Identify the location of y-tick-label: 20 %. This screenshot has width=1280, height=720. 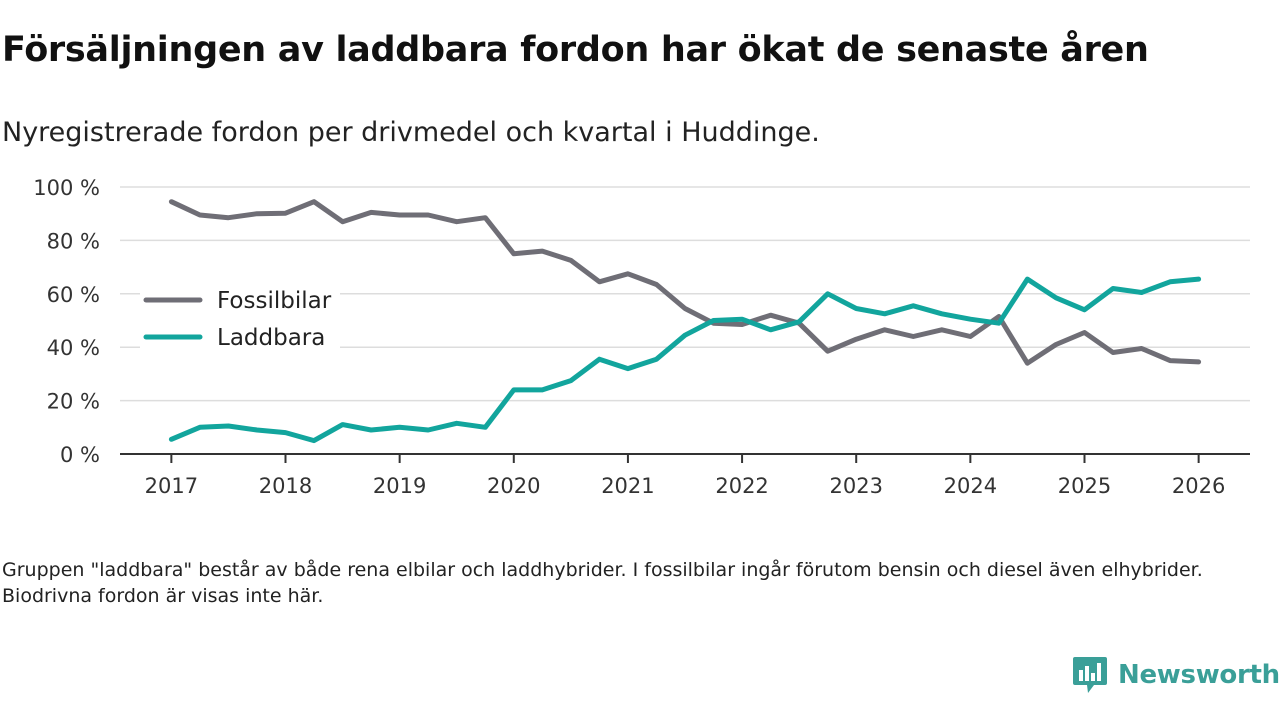
(73, 402).